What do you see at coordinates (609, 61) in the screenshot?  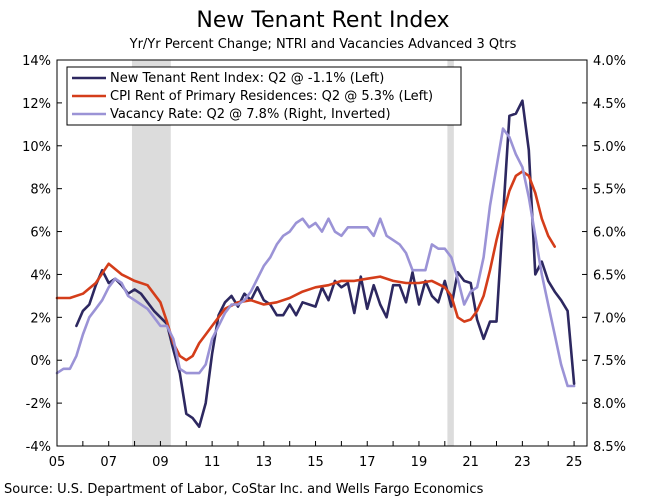 I see `right-tick-label: 4.0%` at bounding box center [609, 61].